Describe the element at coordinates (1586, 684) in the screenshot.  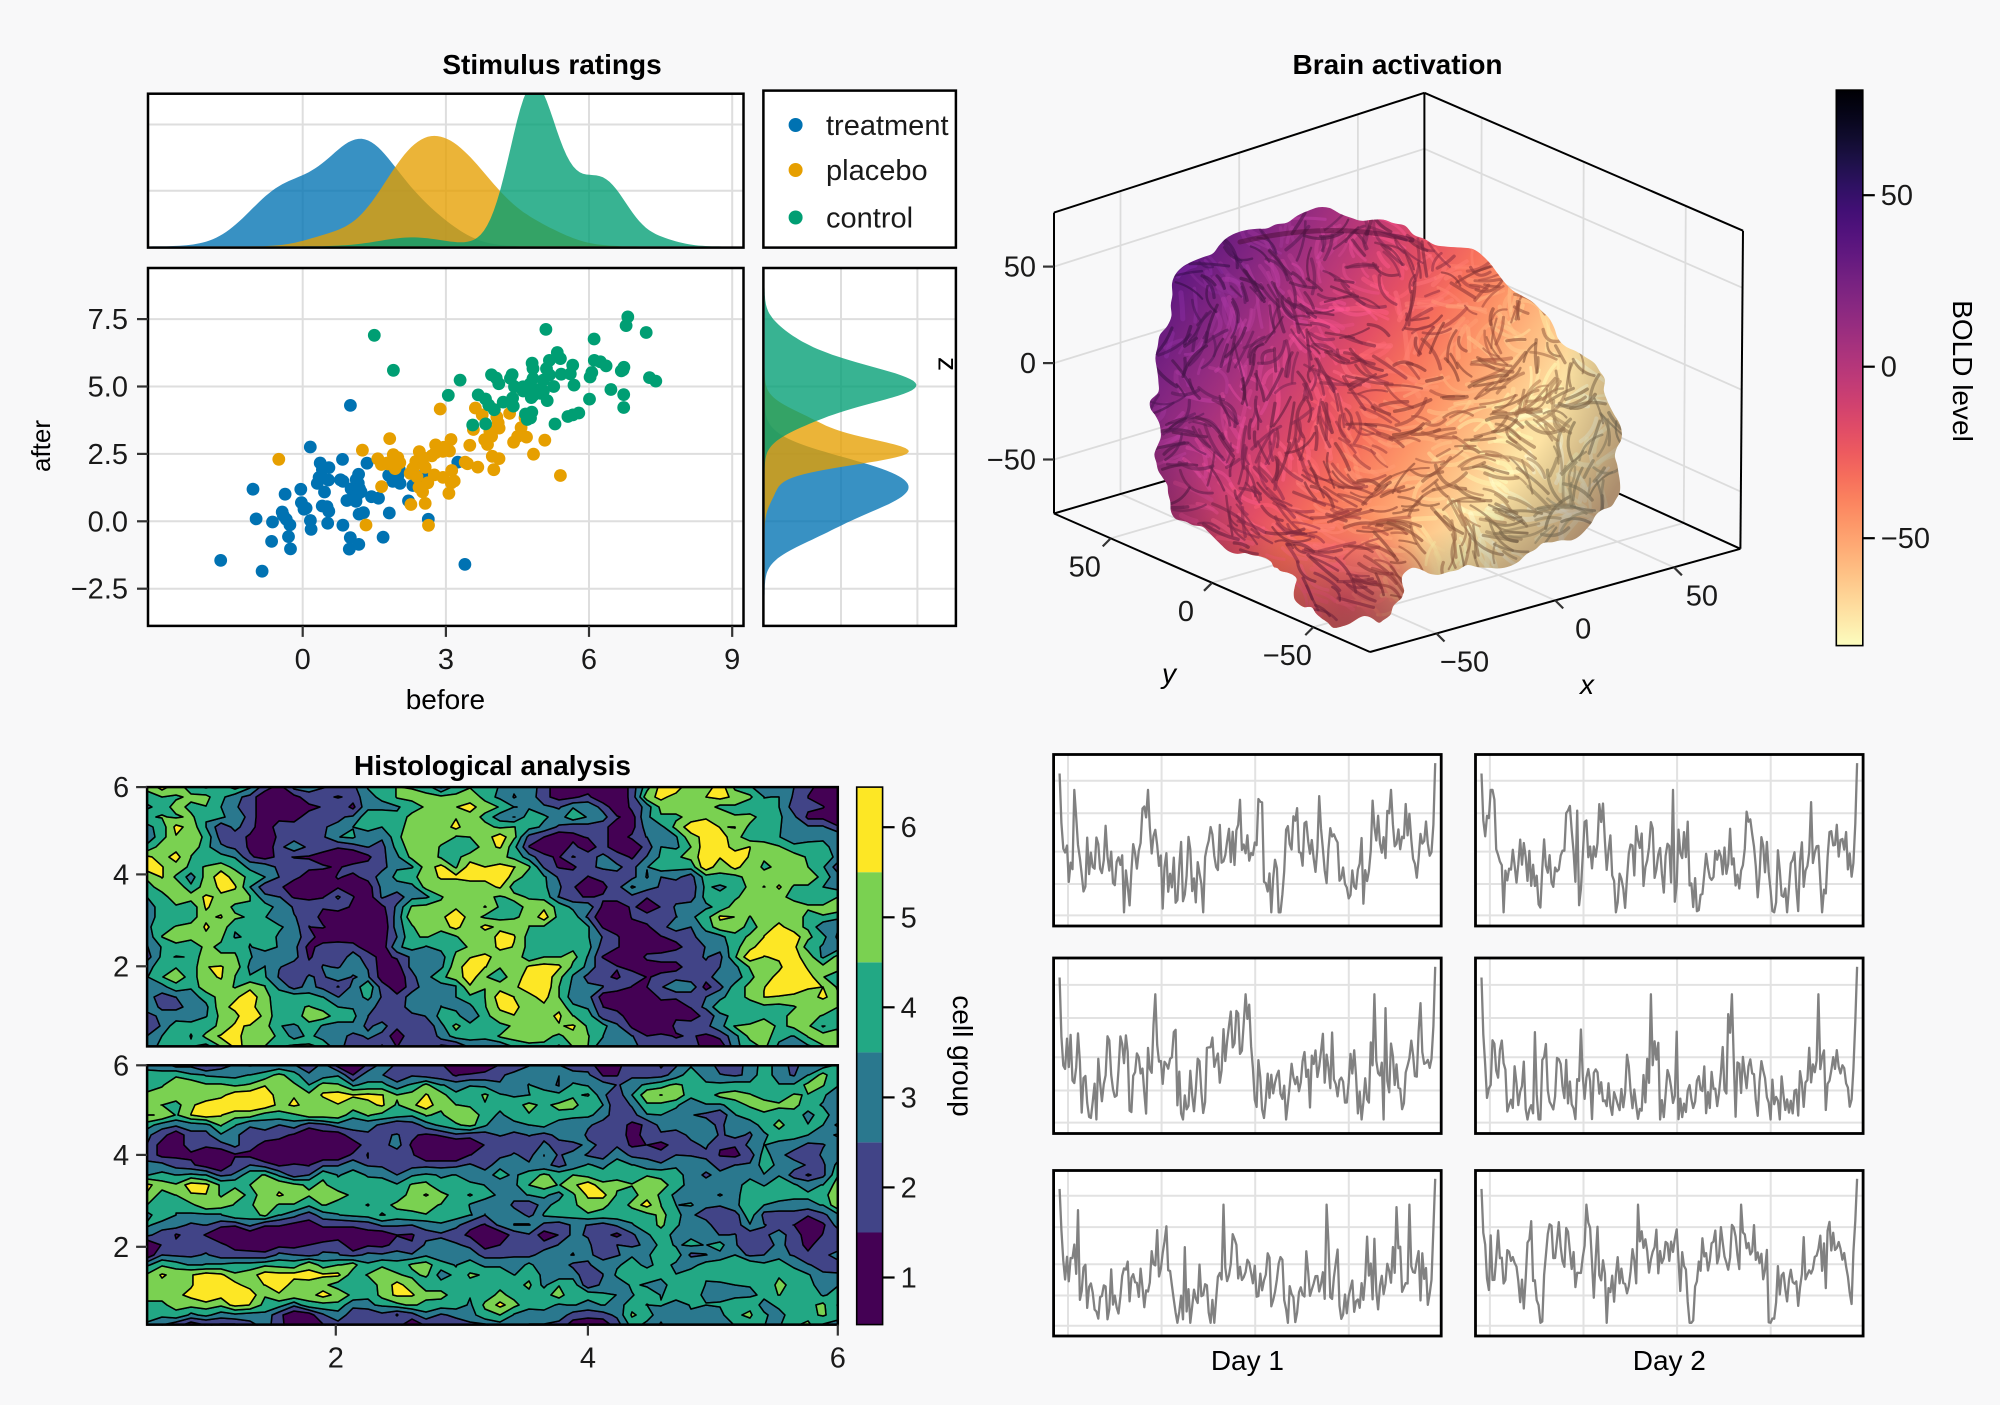
I see `svg-text: x` at that location.